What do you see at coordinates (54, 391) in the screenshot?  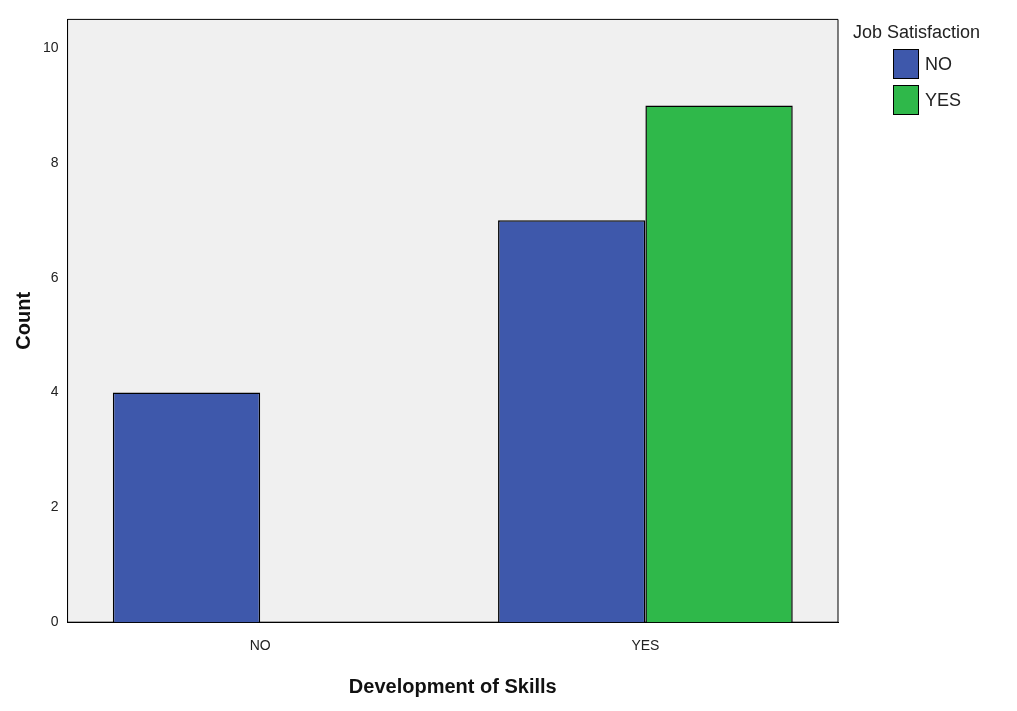 I see `y-tick-label: 4` at bounding box center [54, 391].